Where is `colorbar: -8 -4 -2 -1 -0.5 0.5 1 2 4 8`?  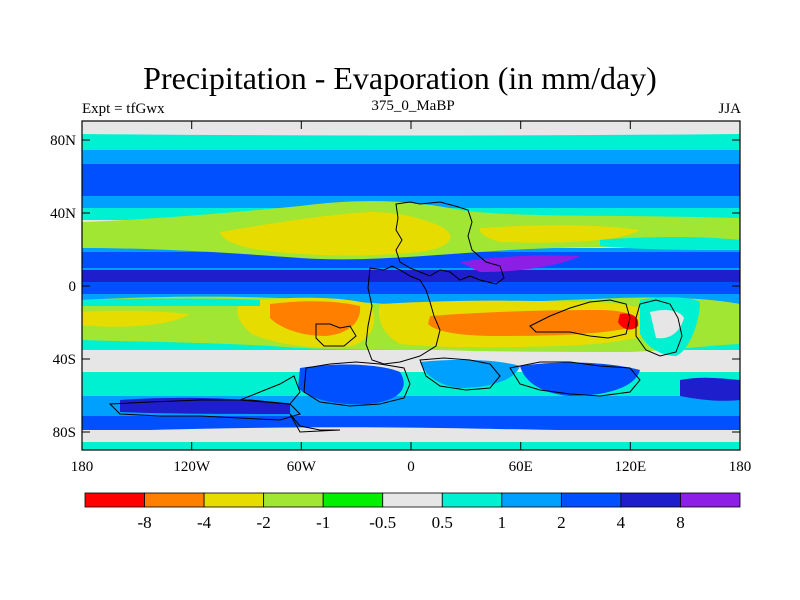 colorbar: -8 -4 -2 -1 -0.5 0.5 1 2 4 8 is located at coordinates (412, 512).